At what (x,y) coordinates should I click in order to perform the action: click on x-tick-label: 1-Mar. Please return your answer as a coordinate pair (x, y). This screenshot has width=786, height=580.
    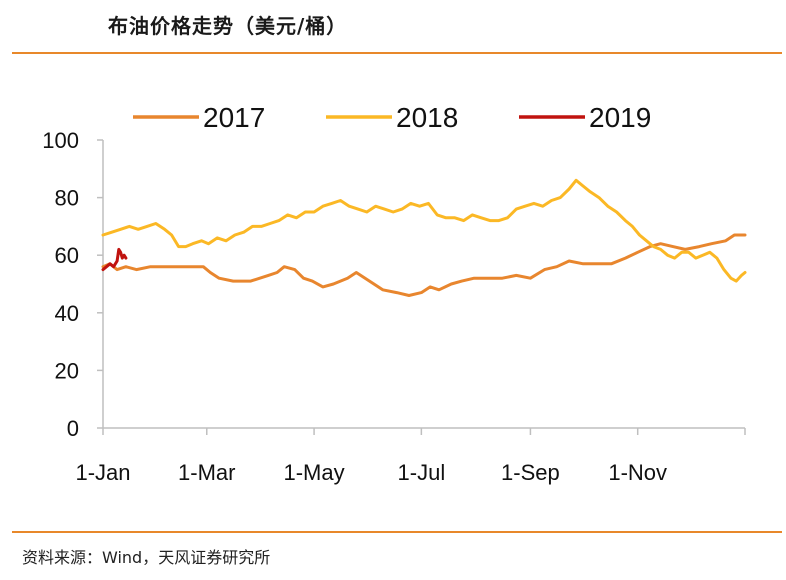
    Looking at the image, I should click on (206, 472).